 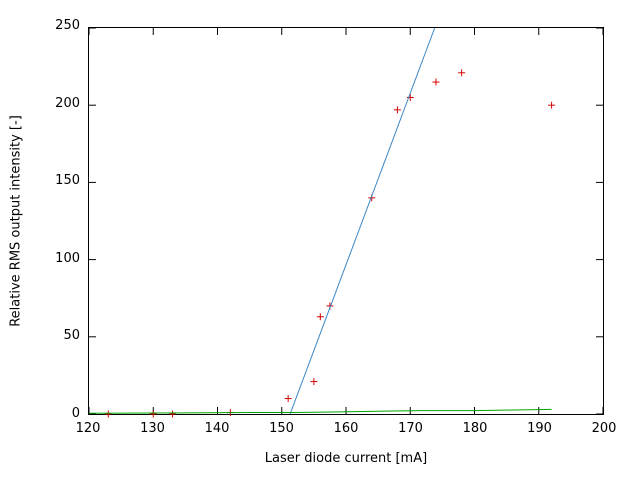 I want to click on y-tick-label: 50, so click(x=71, y=336).